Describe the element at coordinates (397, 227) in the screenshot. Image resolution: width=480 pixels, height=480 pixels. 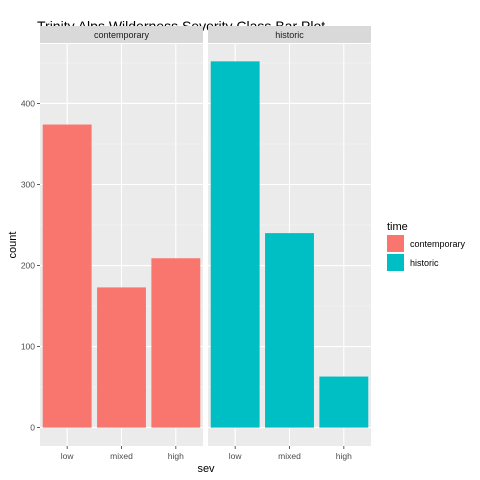
I see `legend-title: time` at that location.